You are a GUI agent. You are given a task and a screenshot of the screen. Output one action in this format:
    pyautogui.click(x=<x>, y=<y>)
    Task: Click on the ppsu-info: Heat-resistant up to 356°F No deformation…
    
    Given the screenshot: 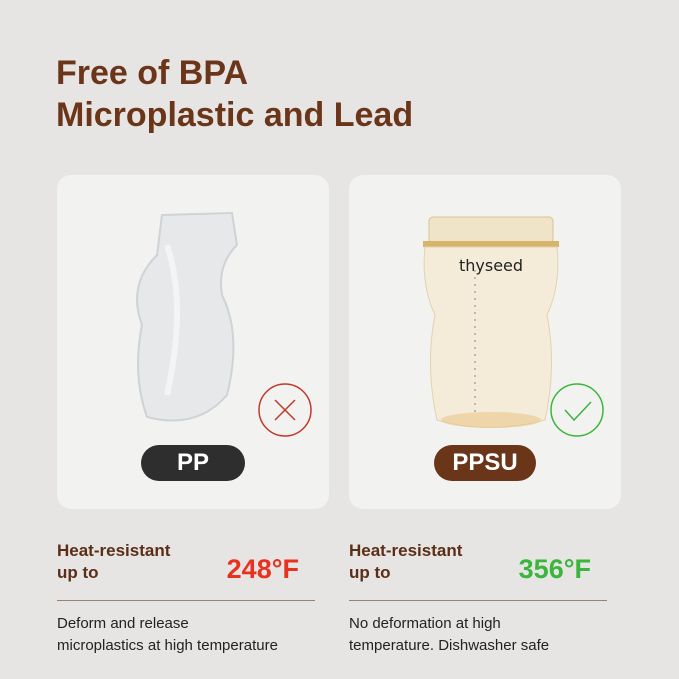 What is the action you would take?
    pyautogui.click(x=478, y=598)
    